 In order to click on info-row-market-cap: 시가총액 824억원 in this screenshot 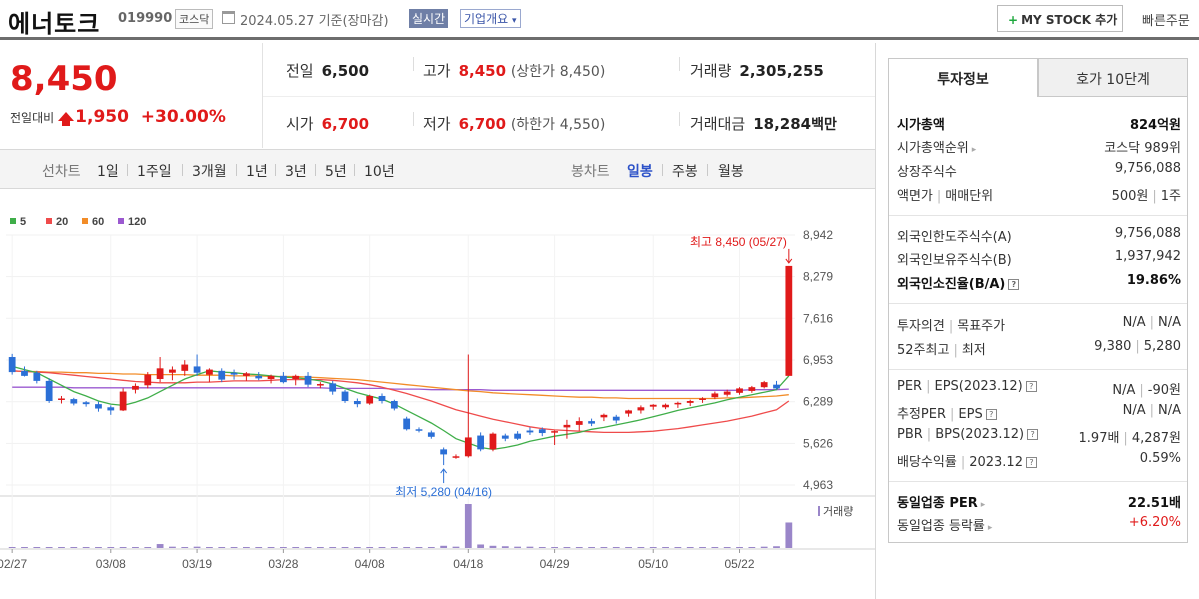, I will do `click(1039, 125)`.